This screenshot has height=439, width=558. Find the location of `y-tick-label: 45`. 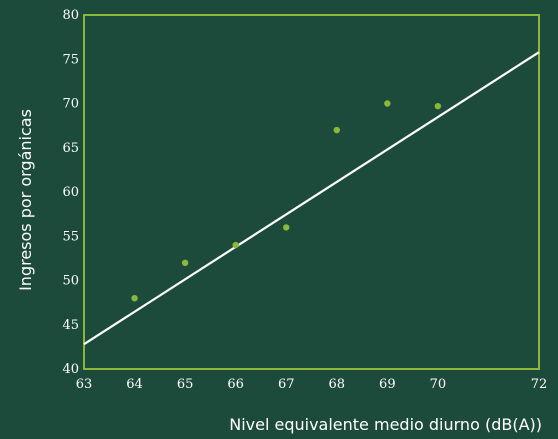

y-tick-label: 45 is located at coordinates (70, 325).